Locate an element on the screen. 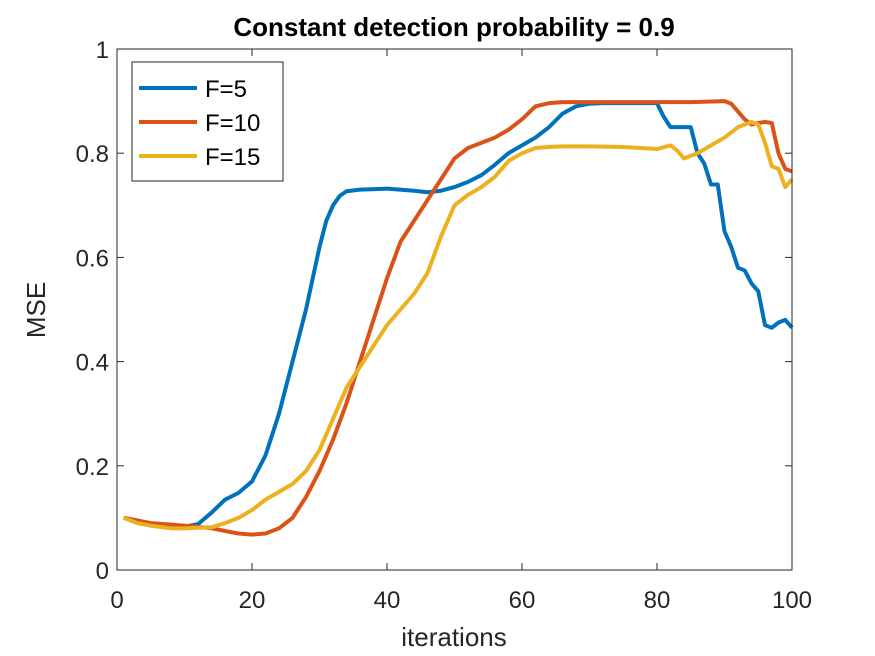  legend-label-2: F=10 is located at coordinates (232, 123).